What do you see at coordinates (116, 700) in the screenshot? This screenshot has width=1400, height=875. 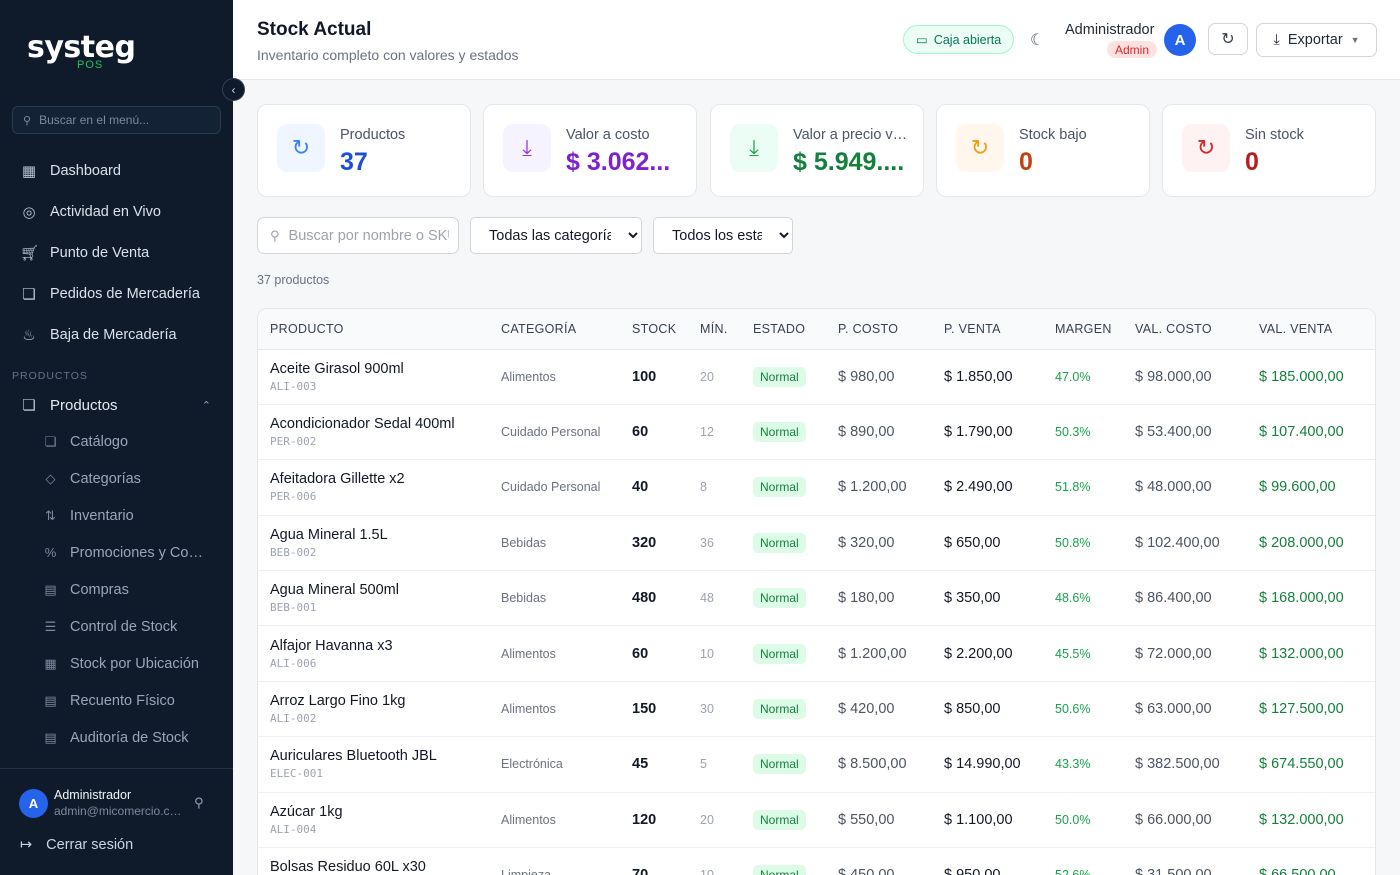 I see `sub-item-physical-count: ▤ Recuento Físico` at bounding box center [116, 700].